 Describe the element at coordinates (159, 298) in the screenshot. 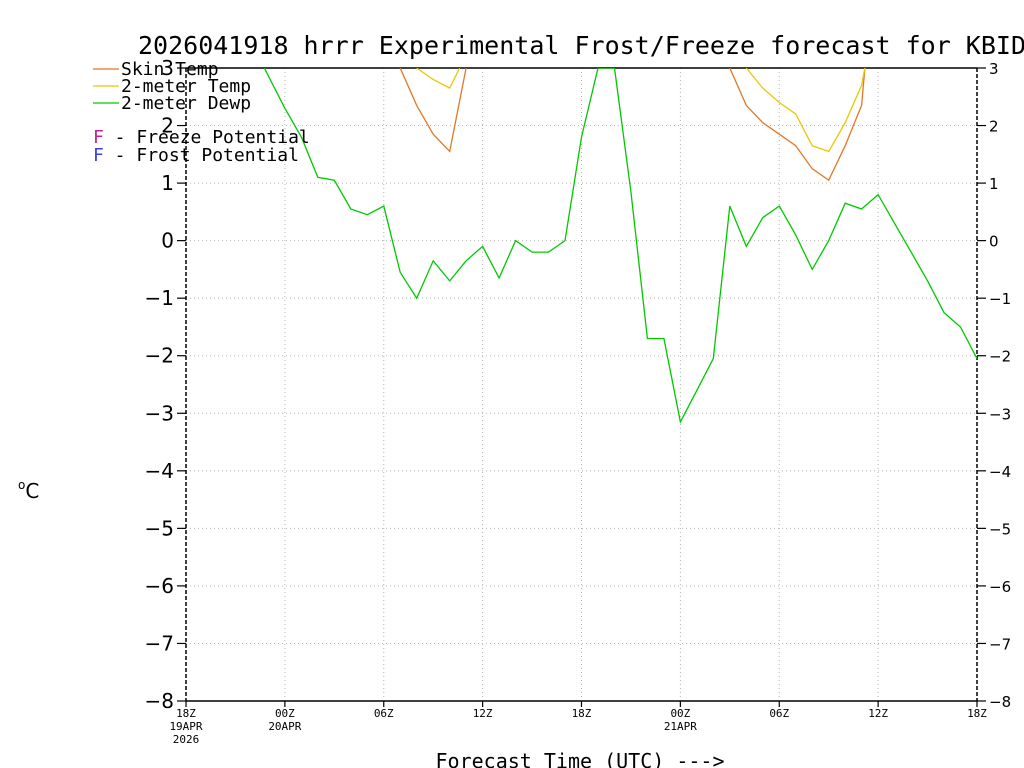

I see `y-tick-label-left: −1` at that location.